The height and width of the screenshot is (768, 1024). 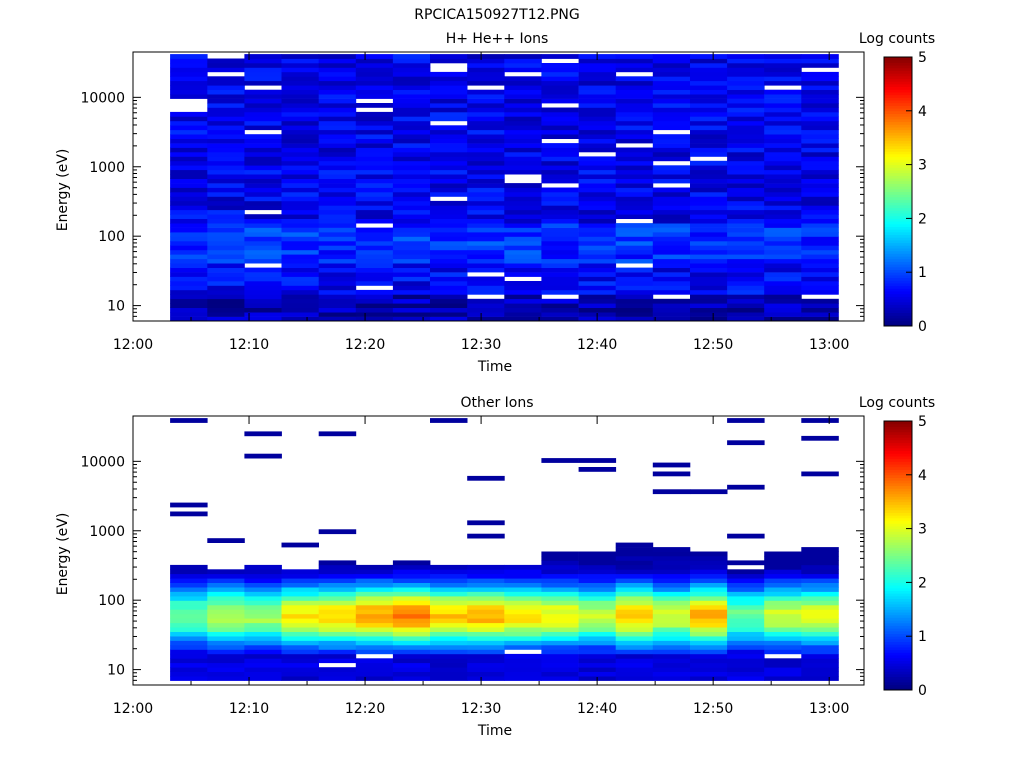 What do you see at coordinates (713, 709) in the screenshot?
I see `x-tick-label: 12:50` at bounding box center [713, 709].